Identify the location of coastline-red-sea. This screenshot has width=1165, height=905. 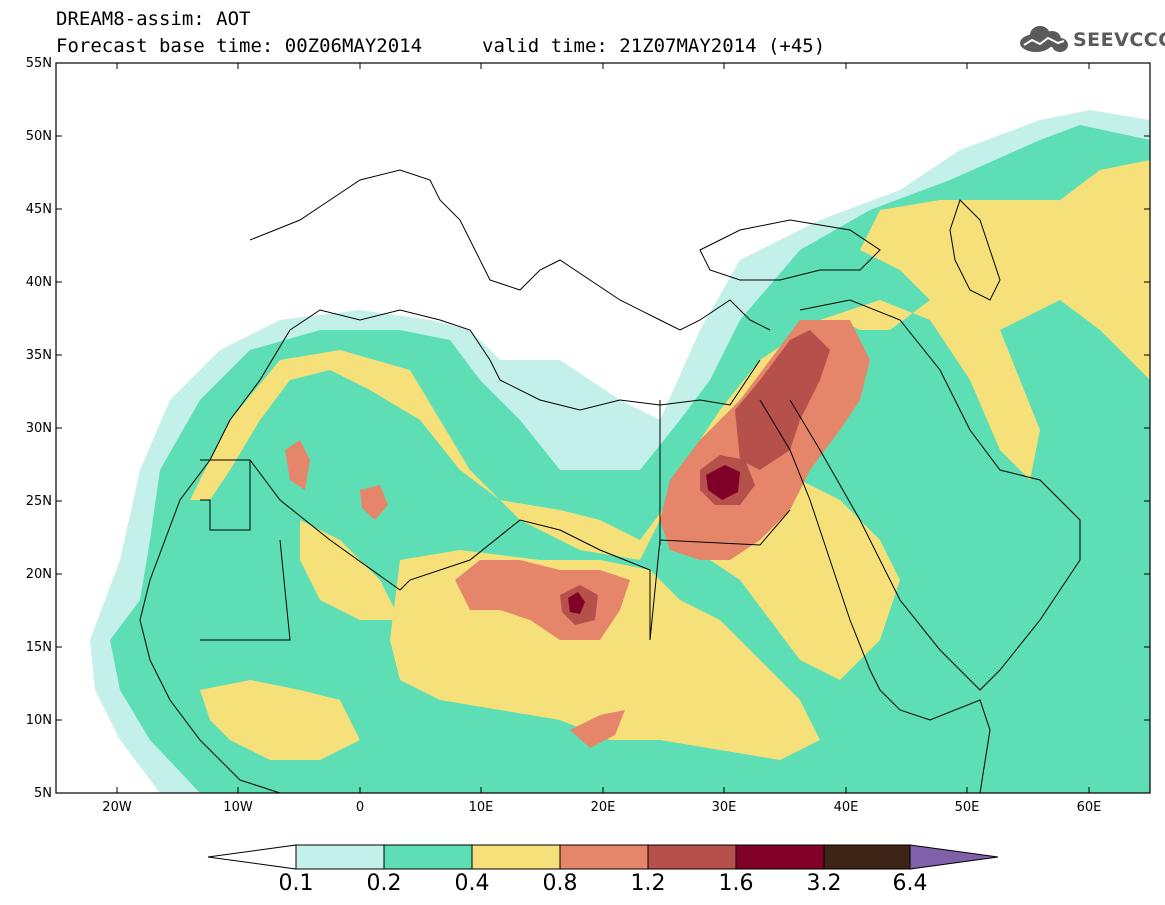
(820, 545).